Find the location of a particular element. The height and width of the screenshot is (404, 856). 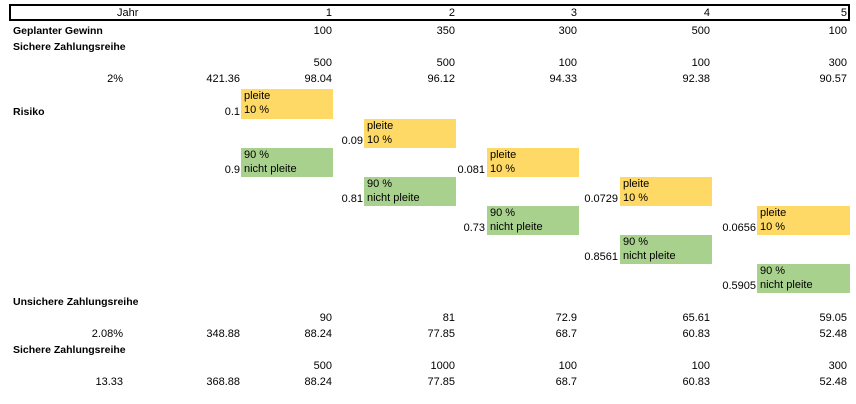

nicht-prob-2: 0.81 is located at coordinates (352, 199).